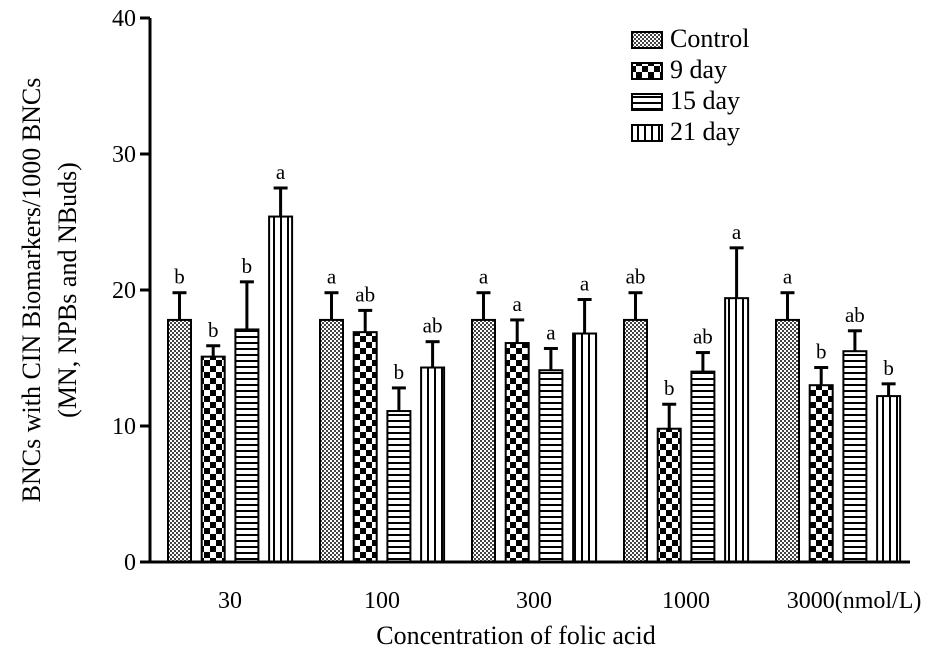 This screenshot has width=941, height=668. I want to click on legend-label: Control, so click(709, 38).